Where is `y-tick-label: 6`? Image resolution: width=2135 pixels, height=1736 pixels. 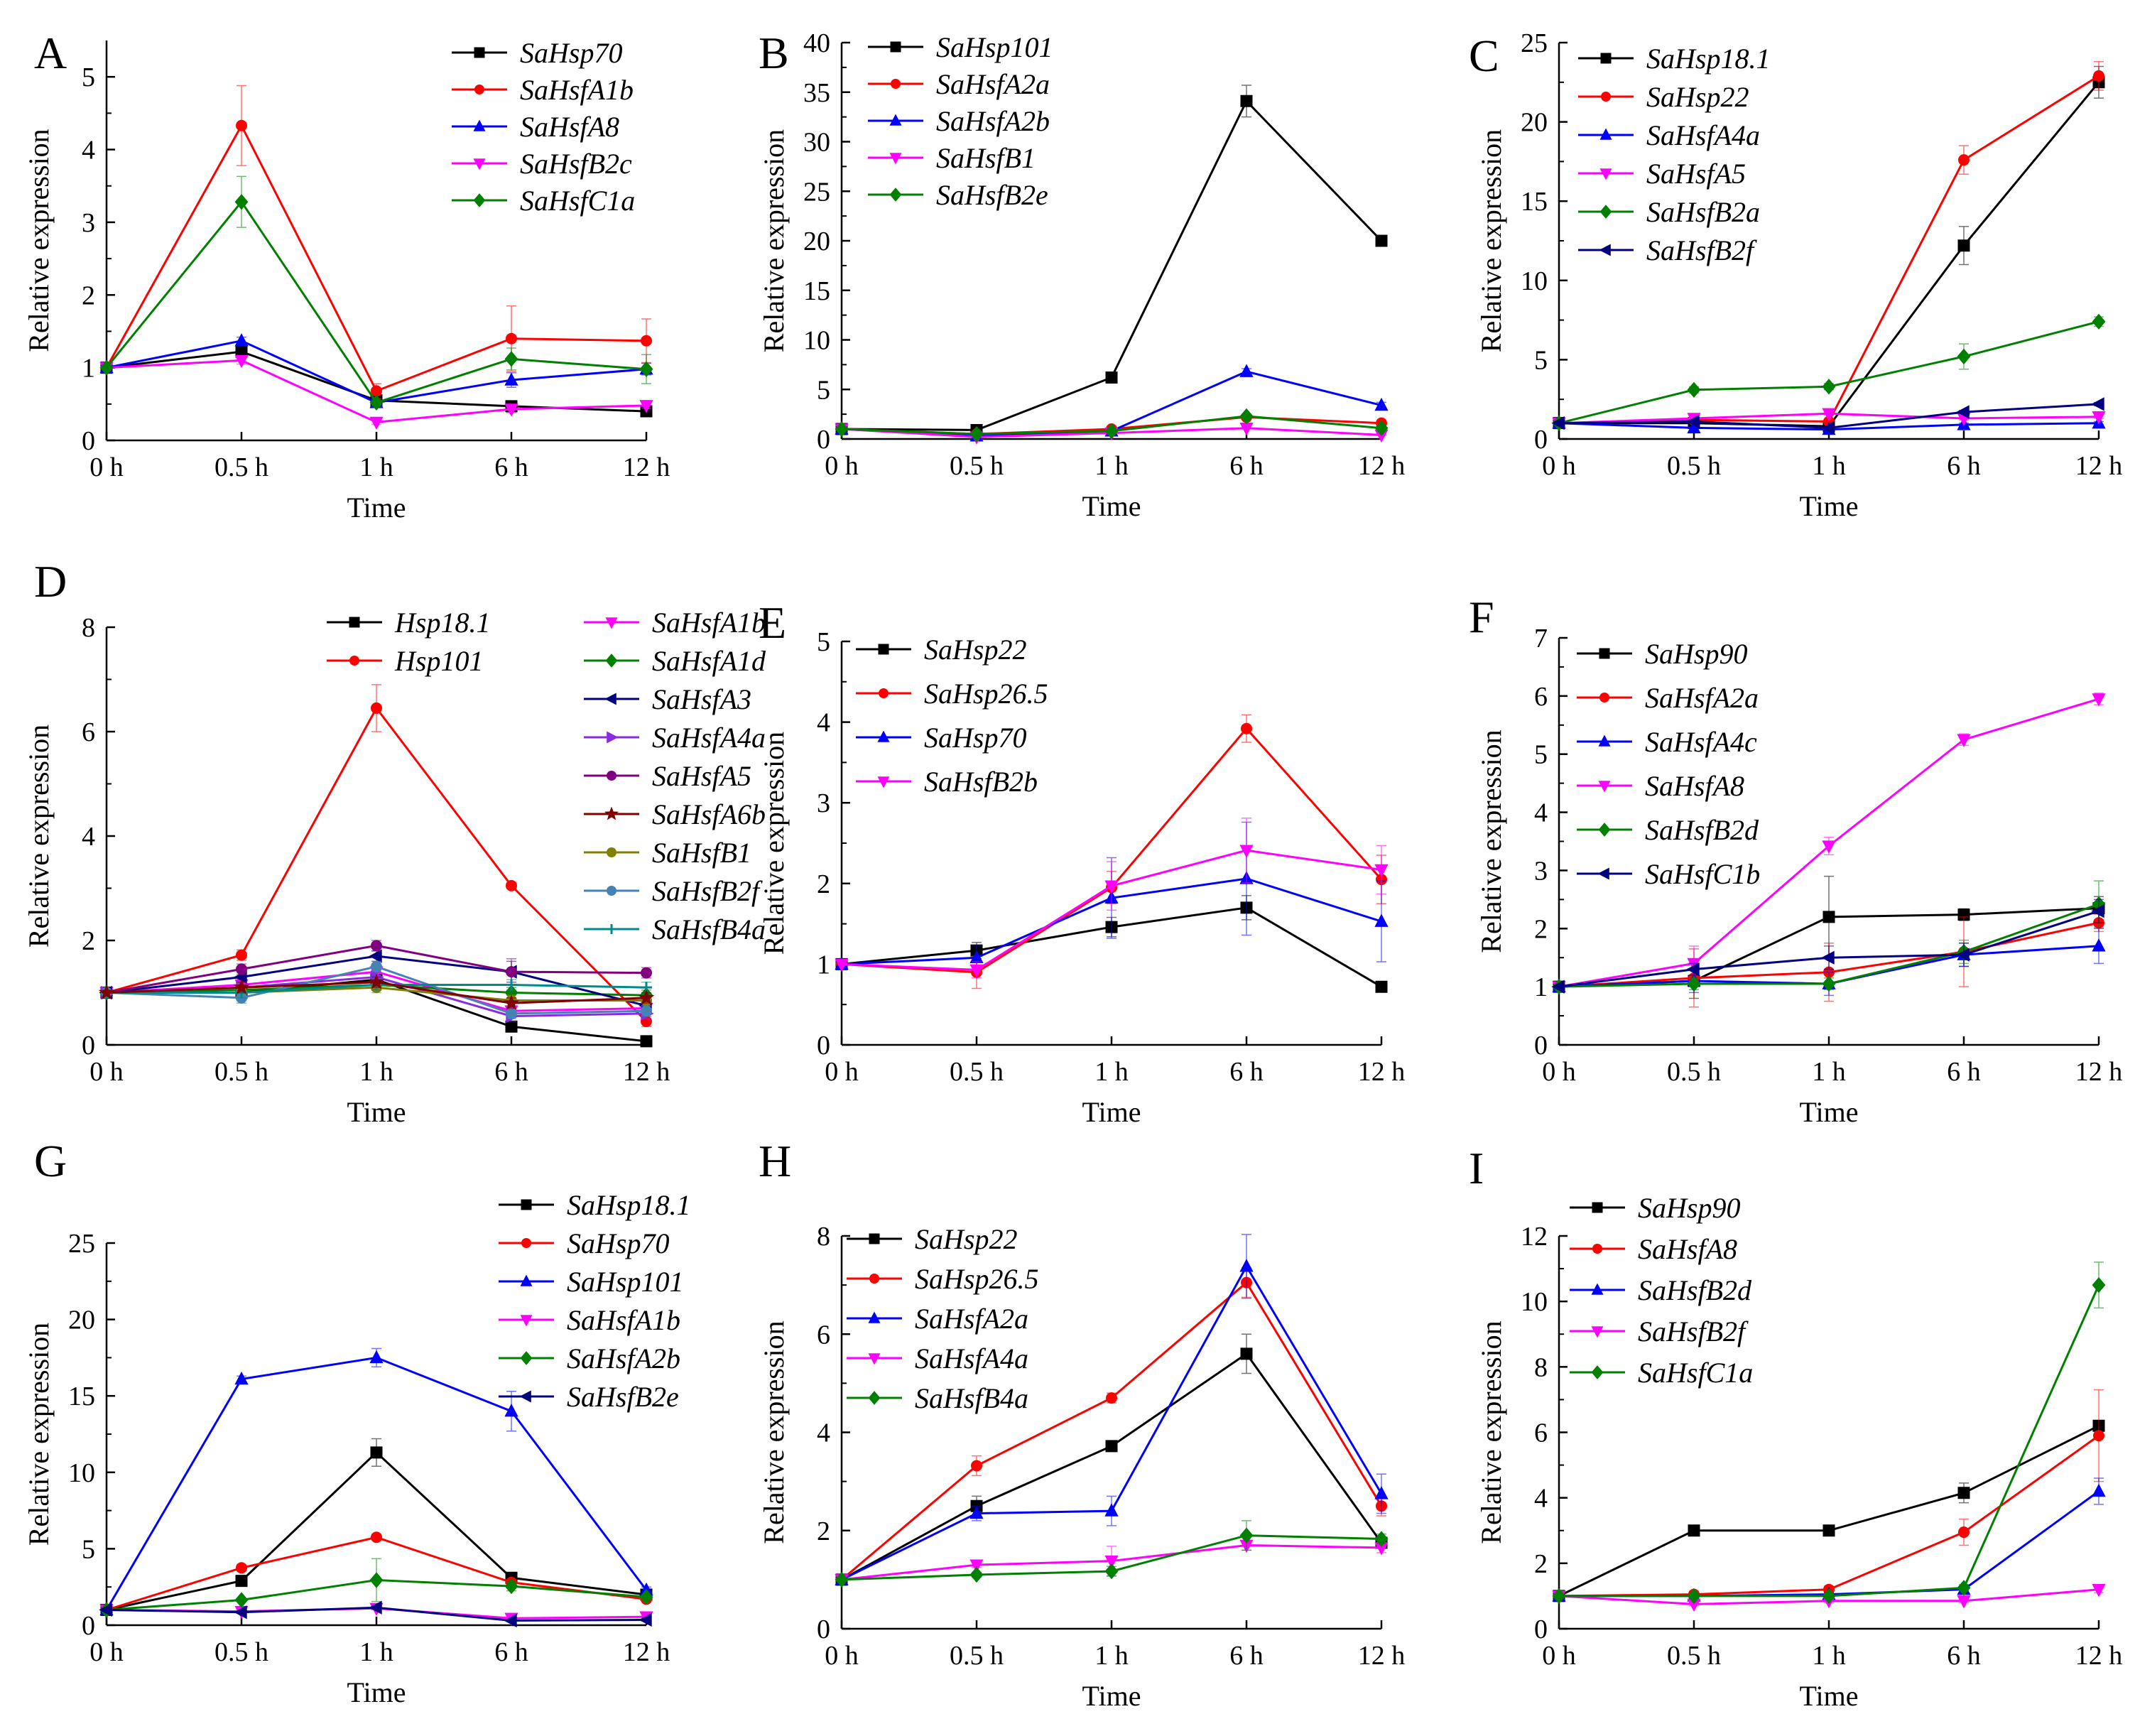
y-tick-label: 6 is located at coordinates (1541, 1433).